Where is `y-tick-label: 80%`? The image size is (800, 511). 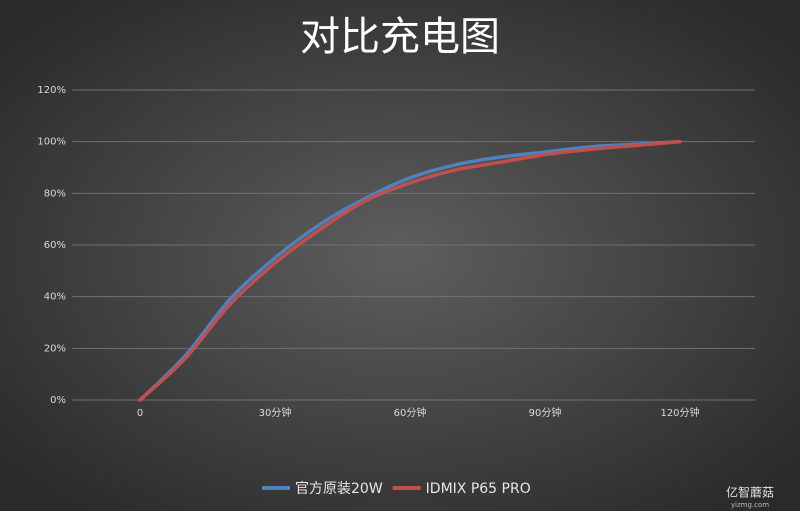 y-tick-label: 80% is located at coordinates (55, 193).